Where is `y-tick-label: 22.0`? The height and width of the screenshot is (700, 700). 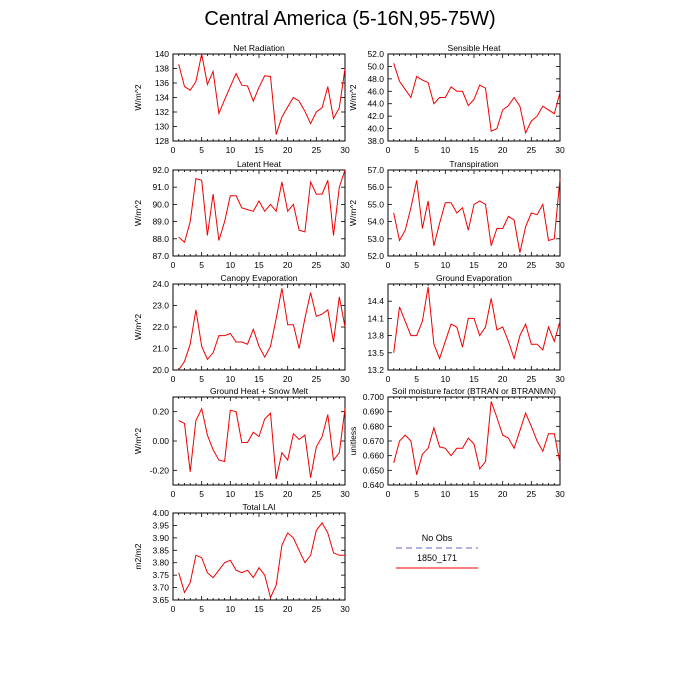 y-tick-label: 22.0 is located at coordinates (160, 327).